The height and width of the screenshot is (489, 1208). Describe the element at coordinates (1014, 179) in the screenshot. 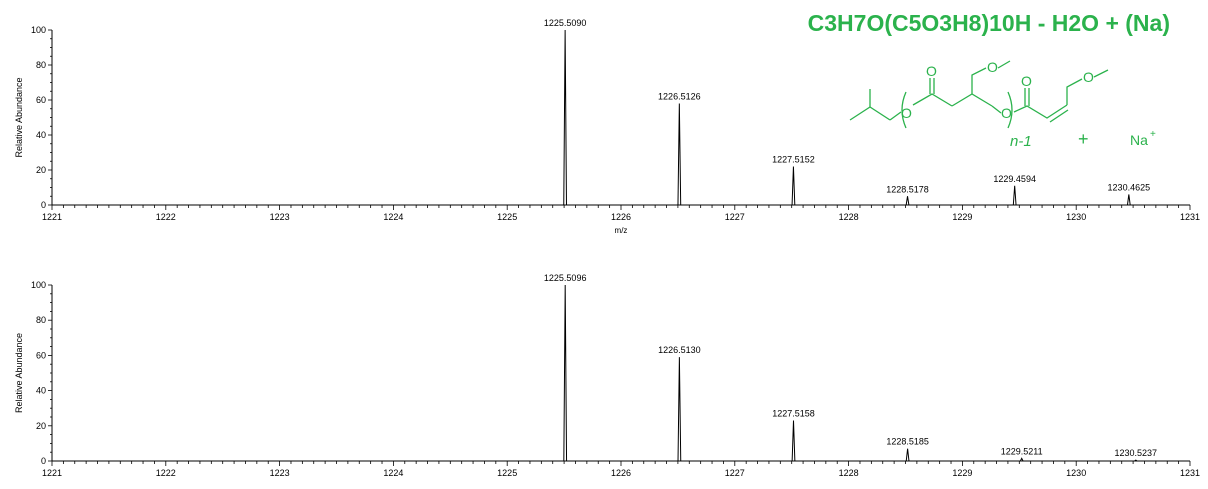

I see `peak-label: 1229.4594` at that location.